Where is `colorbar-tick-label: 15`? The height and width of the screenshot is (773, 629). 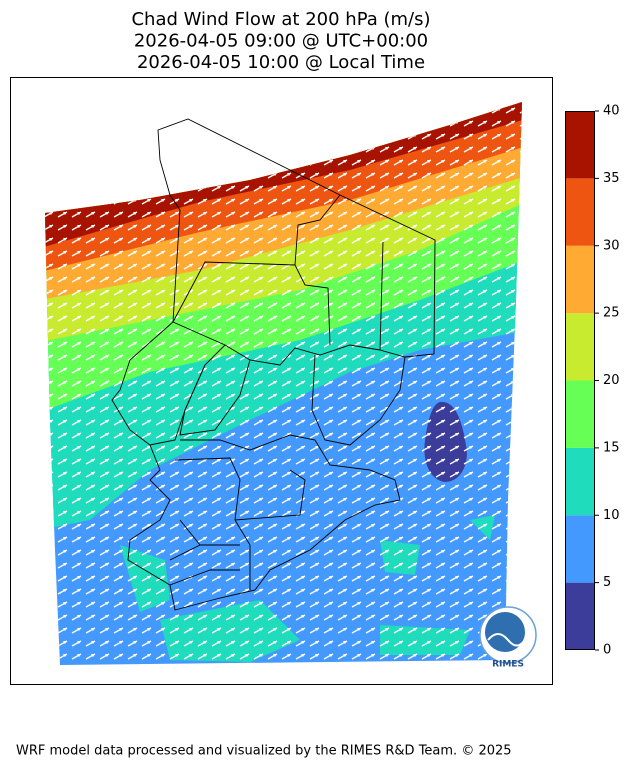
colorbar-tick-label: 15 is located at coordinates (611, 447).